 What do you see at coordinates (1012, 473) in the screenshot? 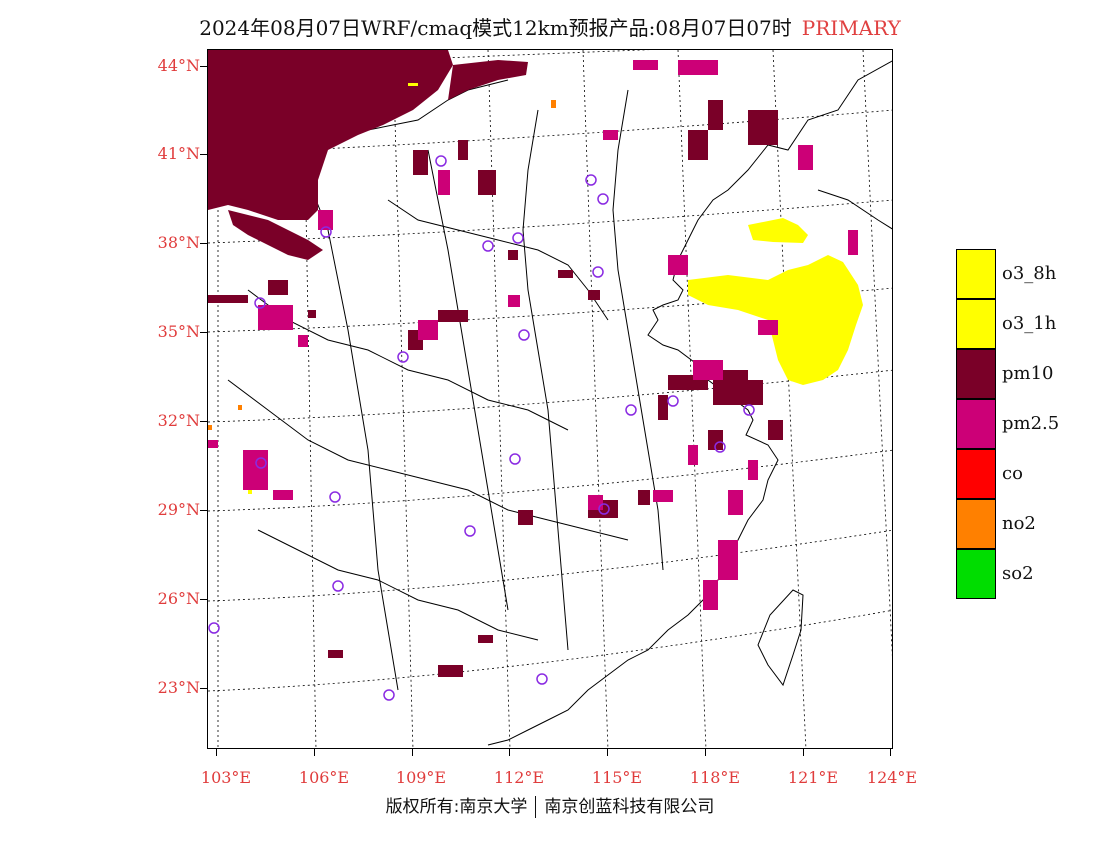
I see `legend-label: co` at bounding box center [1012, 473].